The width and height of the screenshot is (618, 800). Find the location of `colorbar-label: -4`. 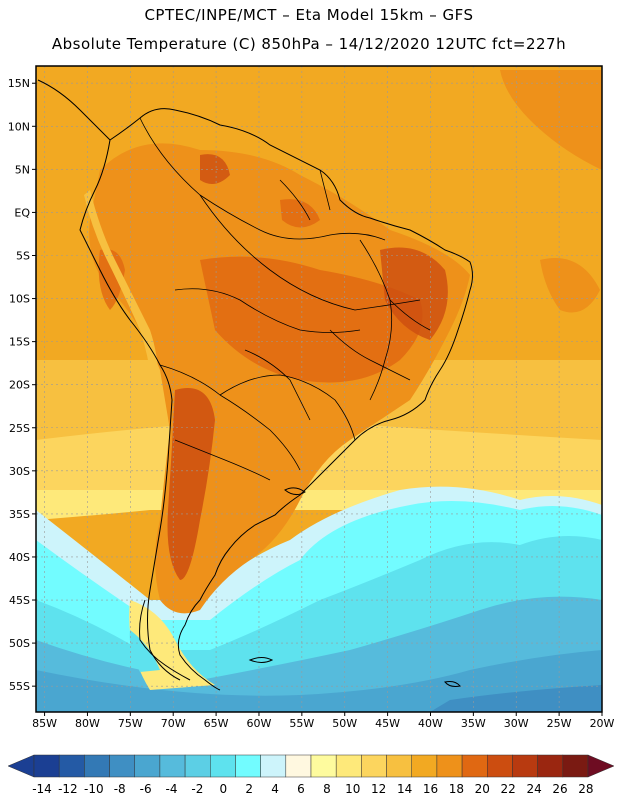

colorbar-label: -4 is located at coordinates (172, 789).